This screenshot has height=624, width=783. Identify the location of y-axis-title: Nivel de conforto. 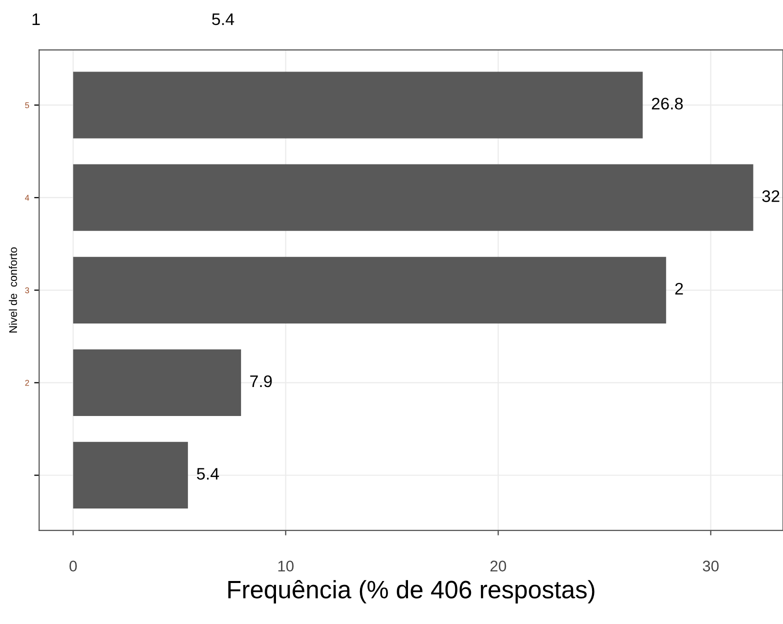
(13, 289).